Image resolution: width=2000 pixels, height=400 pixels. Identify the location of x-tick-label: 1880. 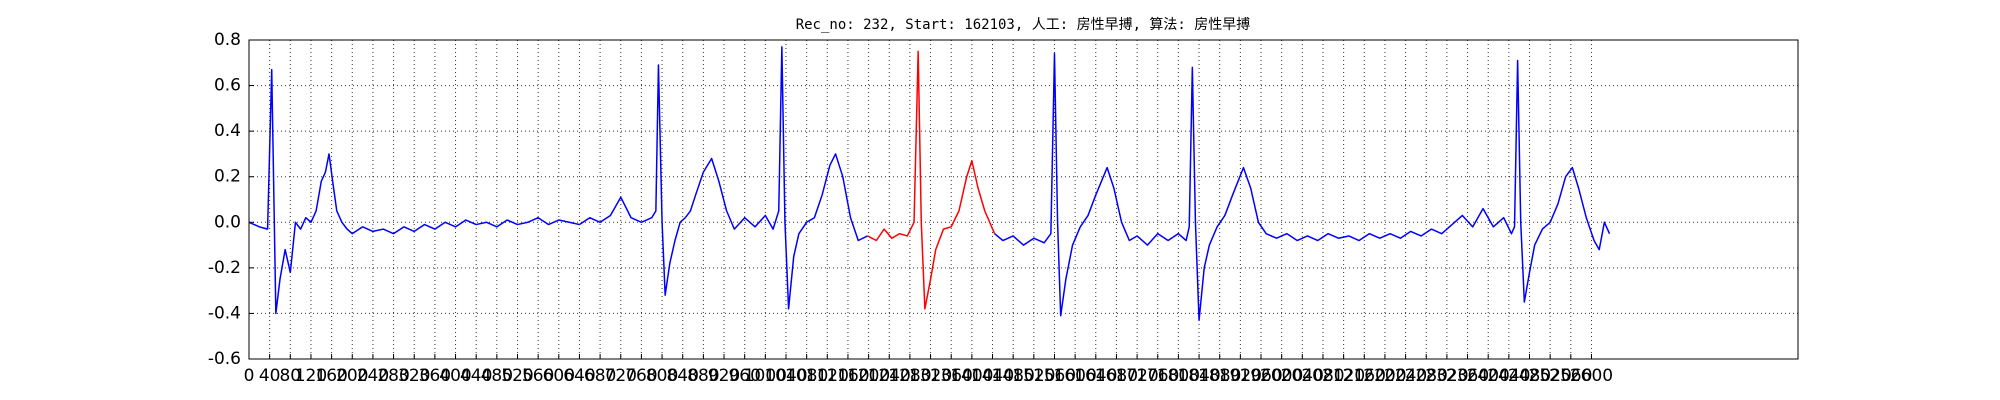
(1219, 376).